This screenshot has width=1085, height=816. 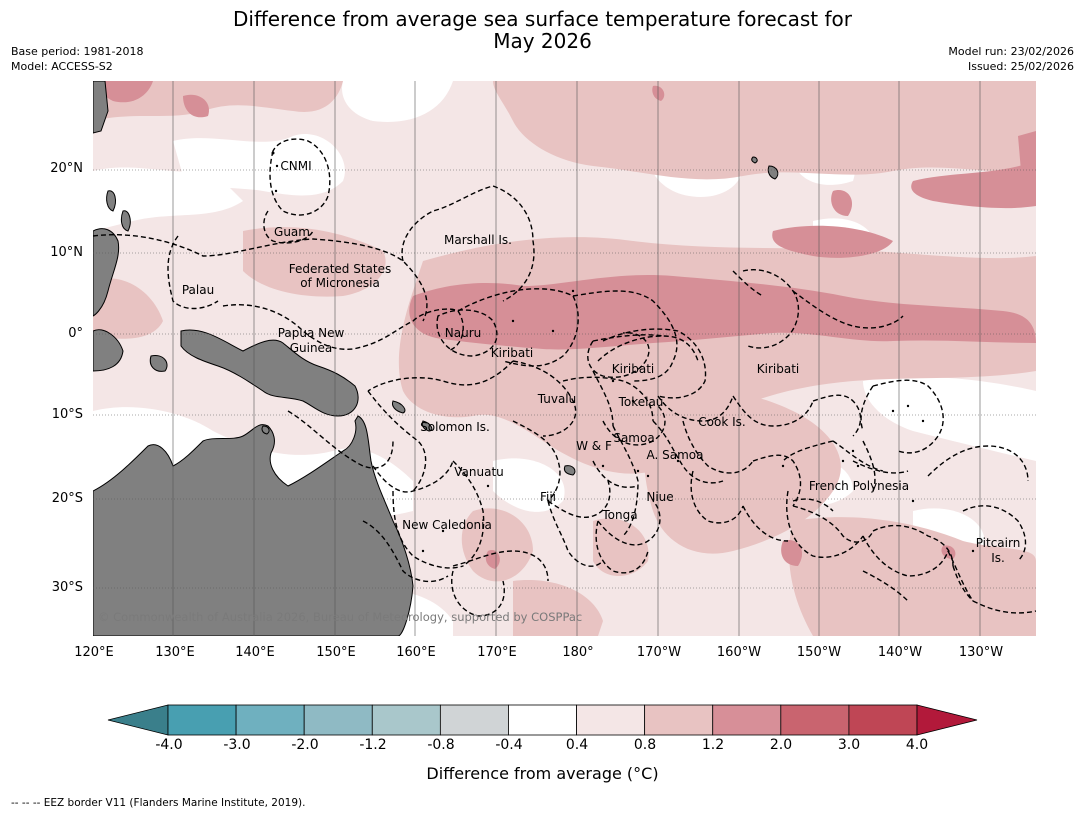 What do you see at coordinates (713, 745) in the screenshot?
I see `cb-tick-1-2: 1.2` at bounding box center [713, 745].